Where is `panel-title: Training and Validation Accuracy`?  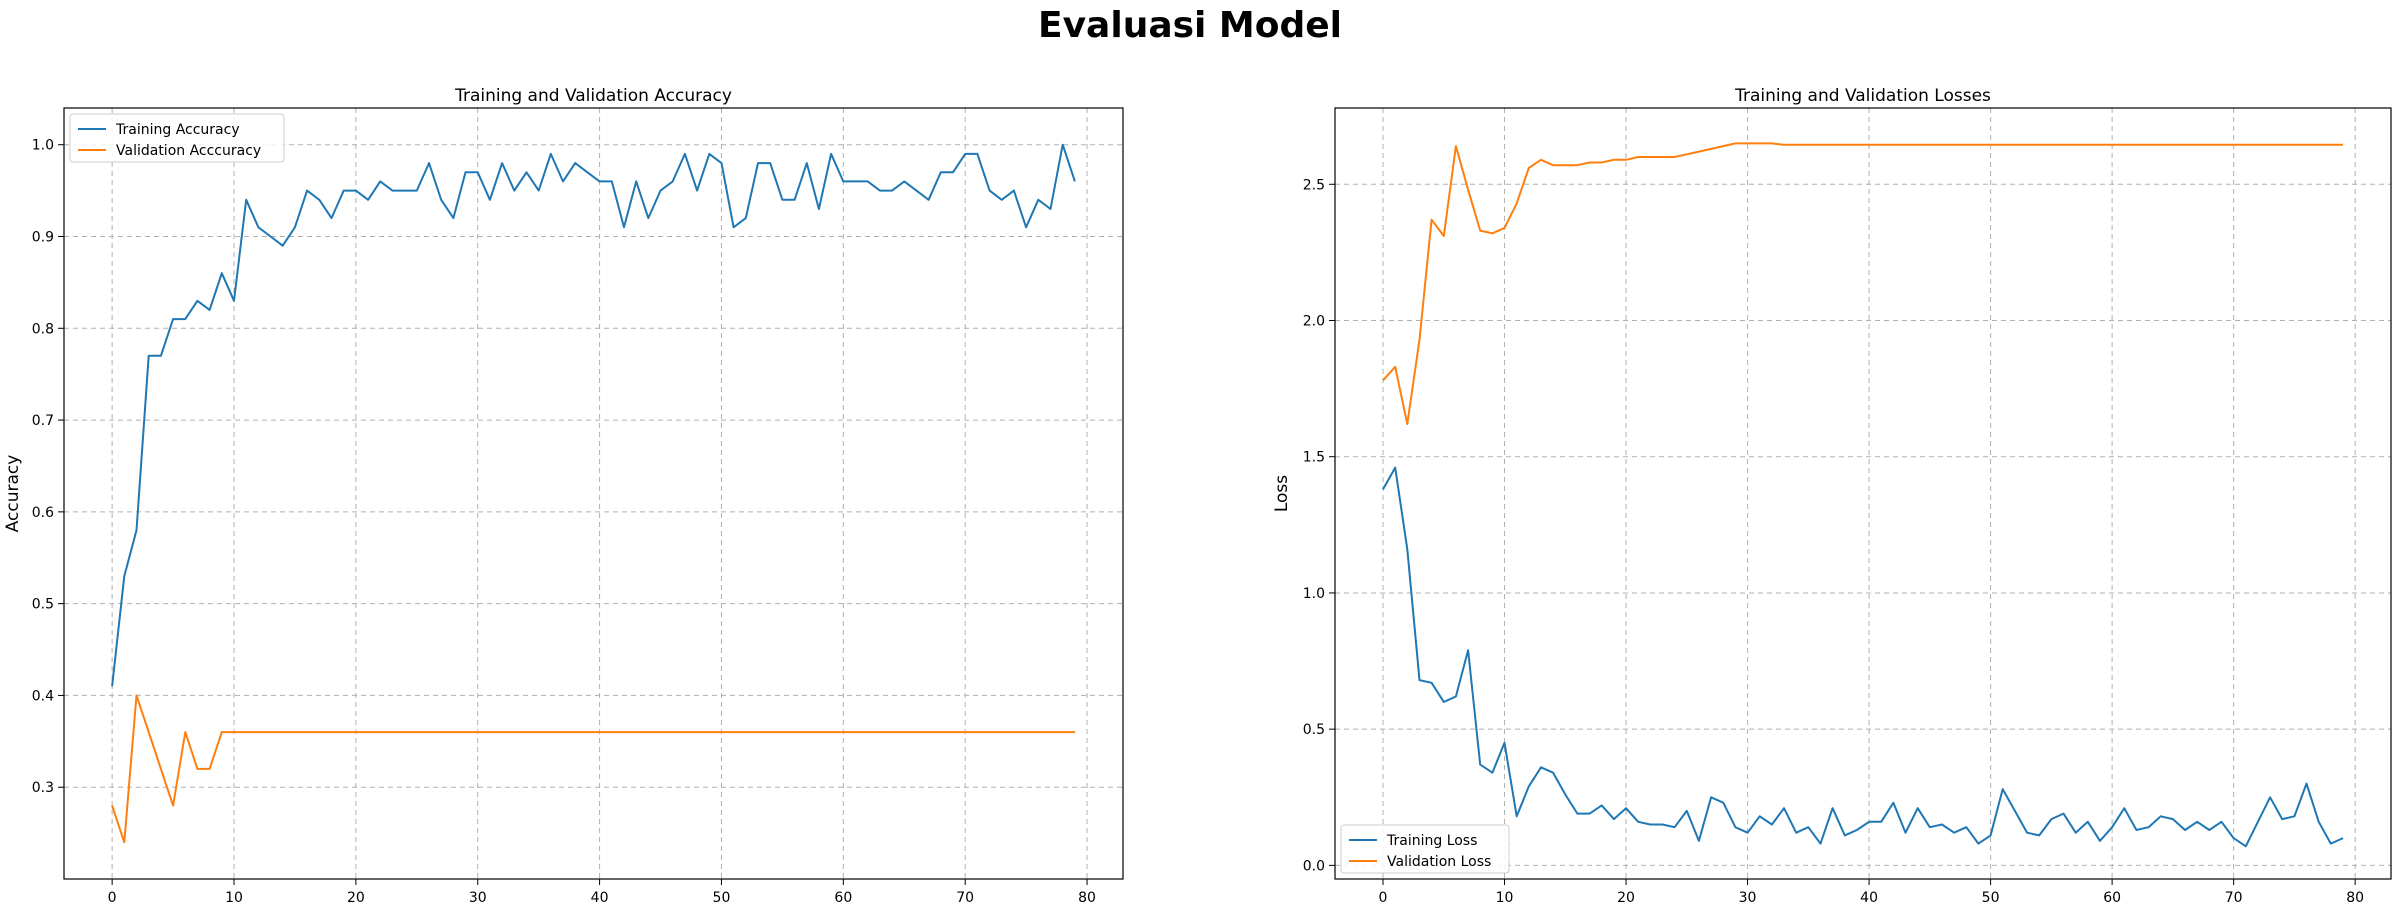 panel-title: Training and Validation Accuracy is located at coordinates (593, 96).